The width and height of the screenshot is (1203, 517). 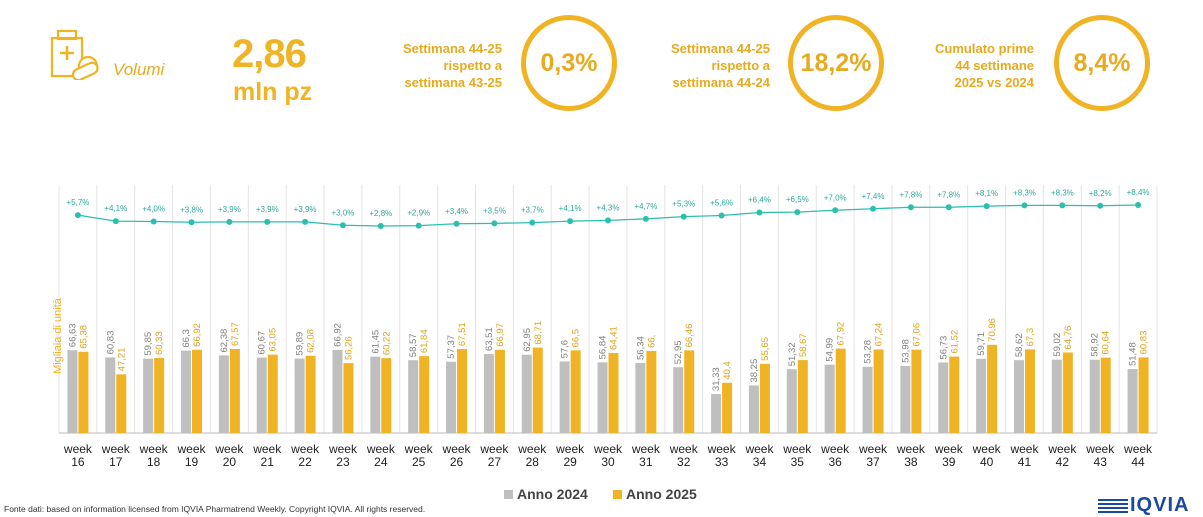 What do you see at coordinates (139, 69) in the screenshot?
I see `volumi-label: Volumi` at bounding box center [139, 69].